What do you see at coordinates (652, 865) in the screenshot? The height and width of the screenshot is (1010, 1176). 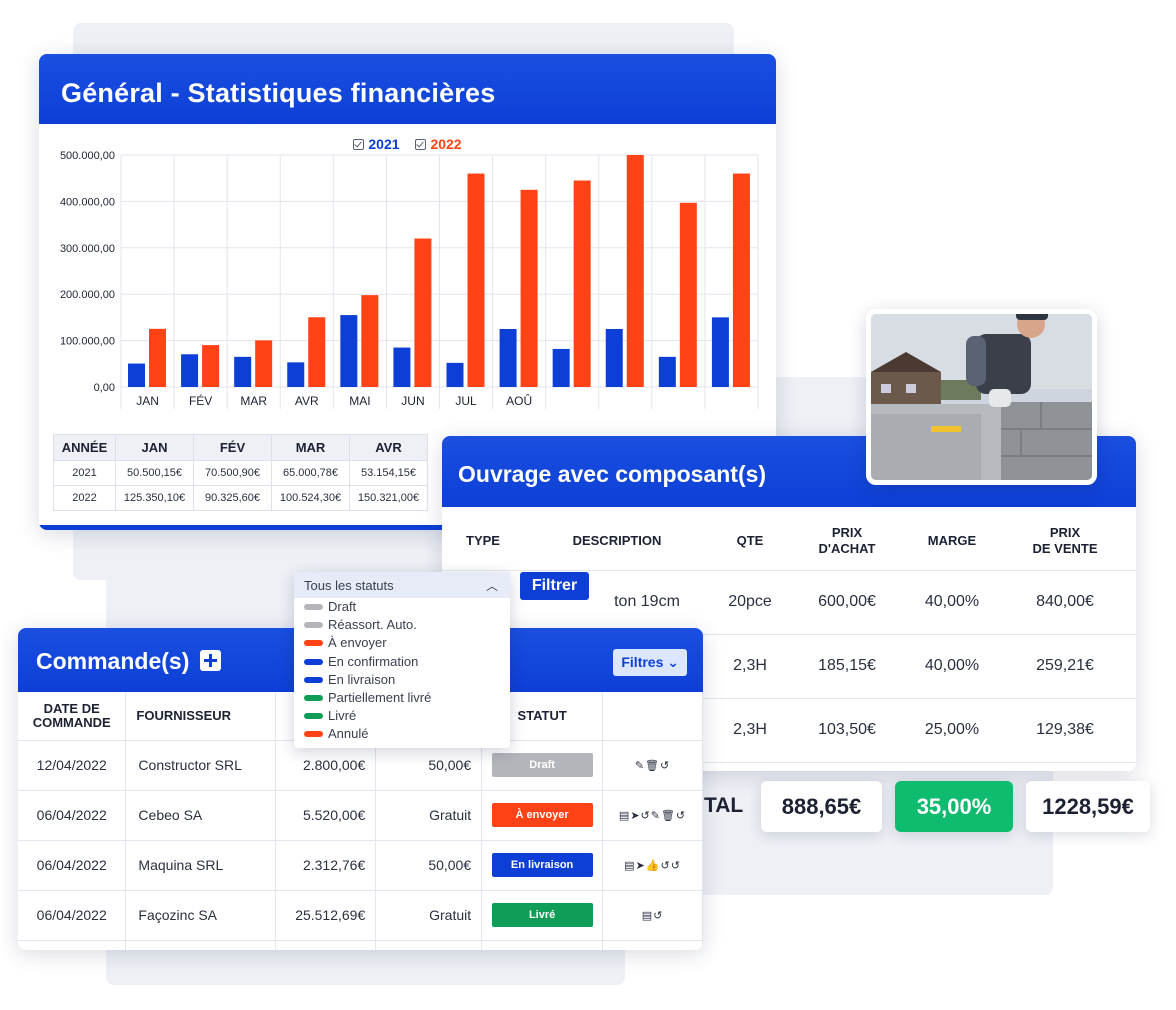 I see `row-action-icons: ▤➤👍↺↺` at bounding box center [652, 865].